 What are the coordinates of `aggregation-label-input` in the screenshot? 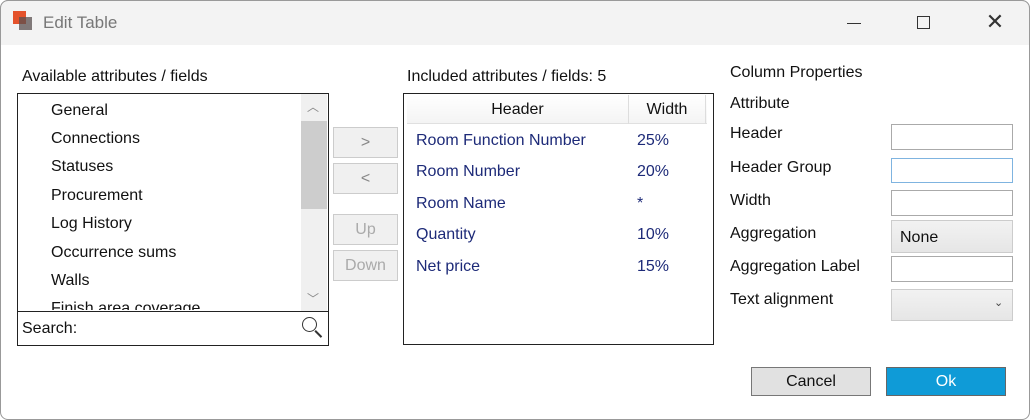 It's located at (952, 269).